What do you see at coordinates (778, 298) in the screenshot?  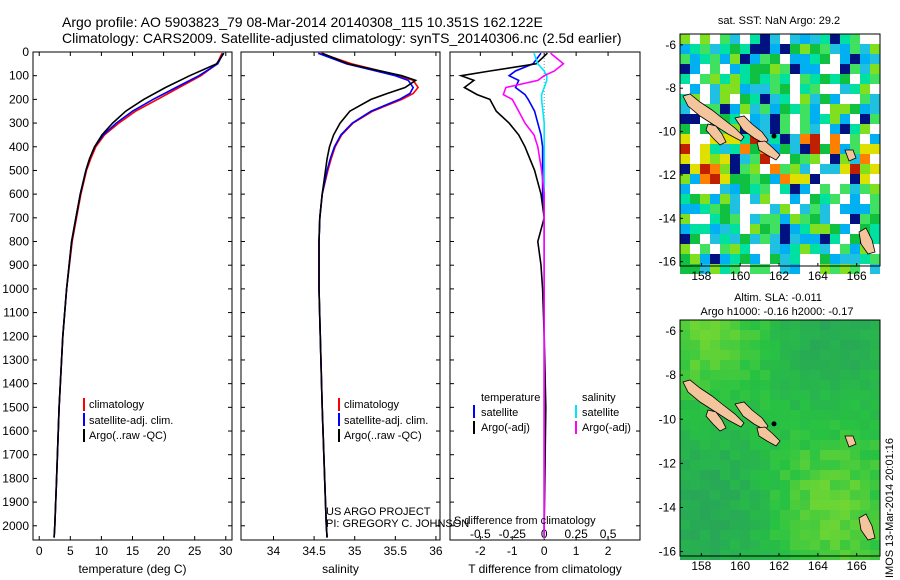 I see `sla-map-title-1: Altim. SLA: -0.011` at bounding box center [778, 298].